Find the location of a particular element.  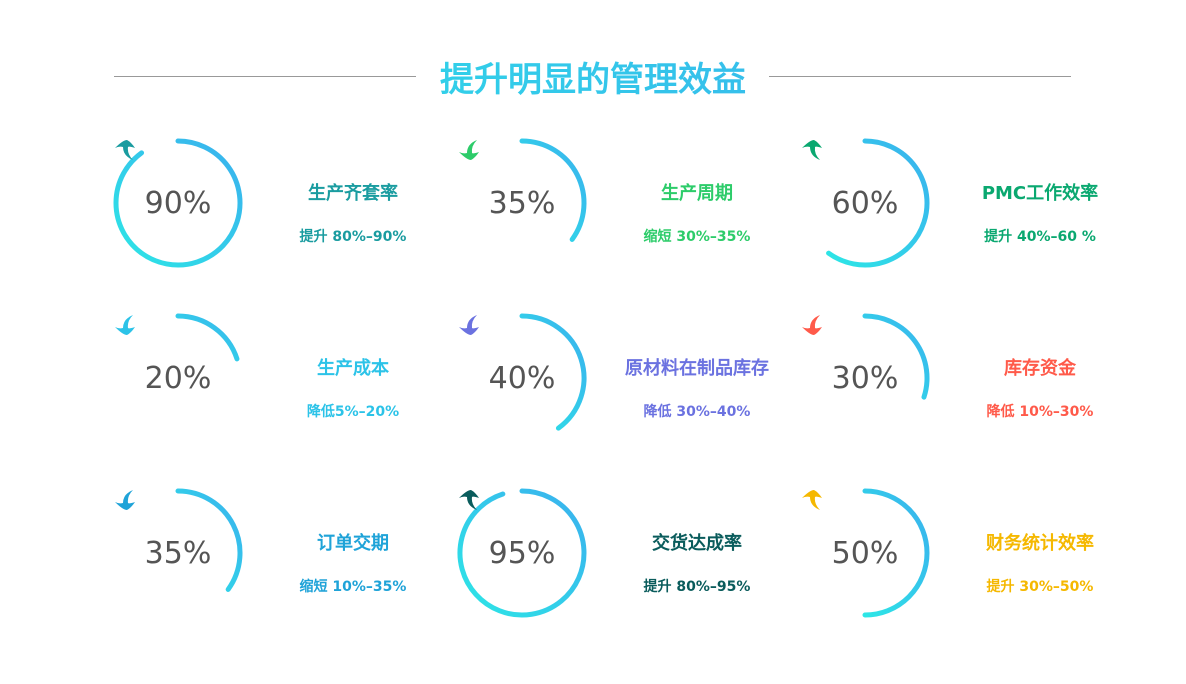

metric-card: 30% 库存资金 降低 10%–30% is located at coordinates (970, 388).